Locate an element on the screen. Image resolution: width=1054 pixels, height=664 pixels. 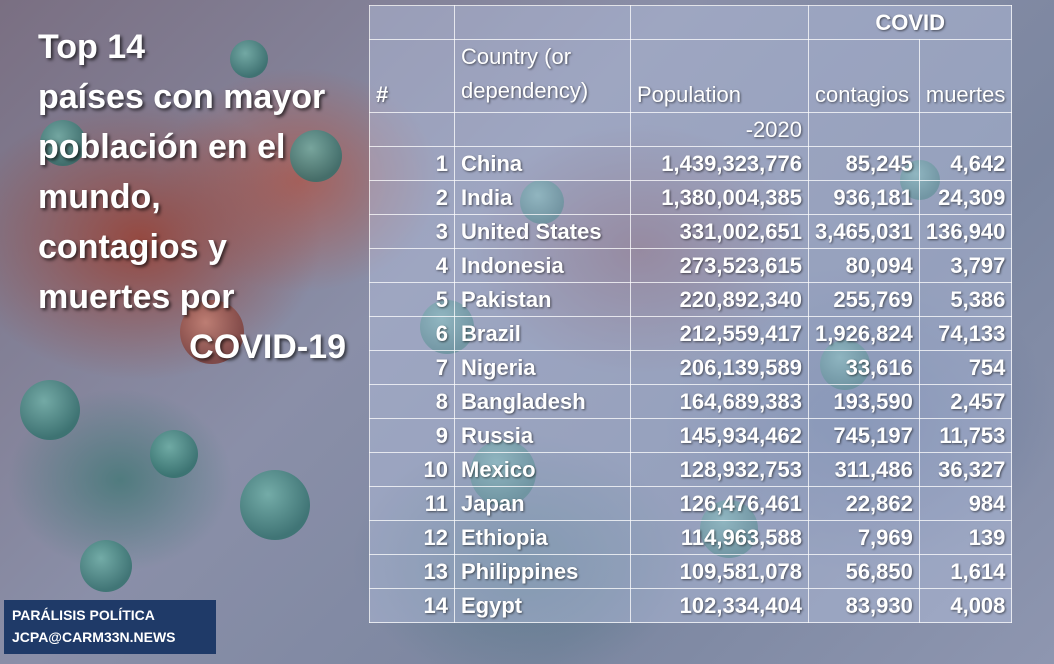
cell-contagios: 56,850 is located at coordinates (864, 571).